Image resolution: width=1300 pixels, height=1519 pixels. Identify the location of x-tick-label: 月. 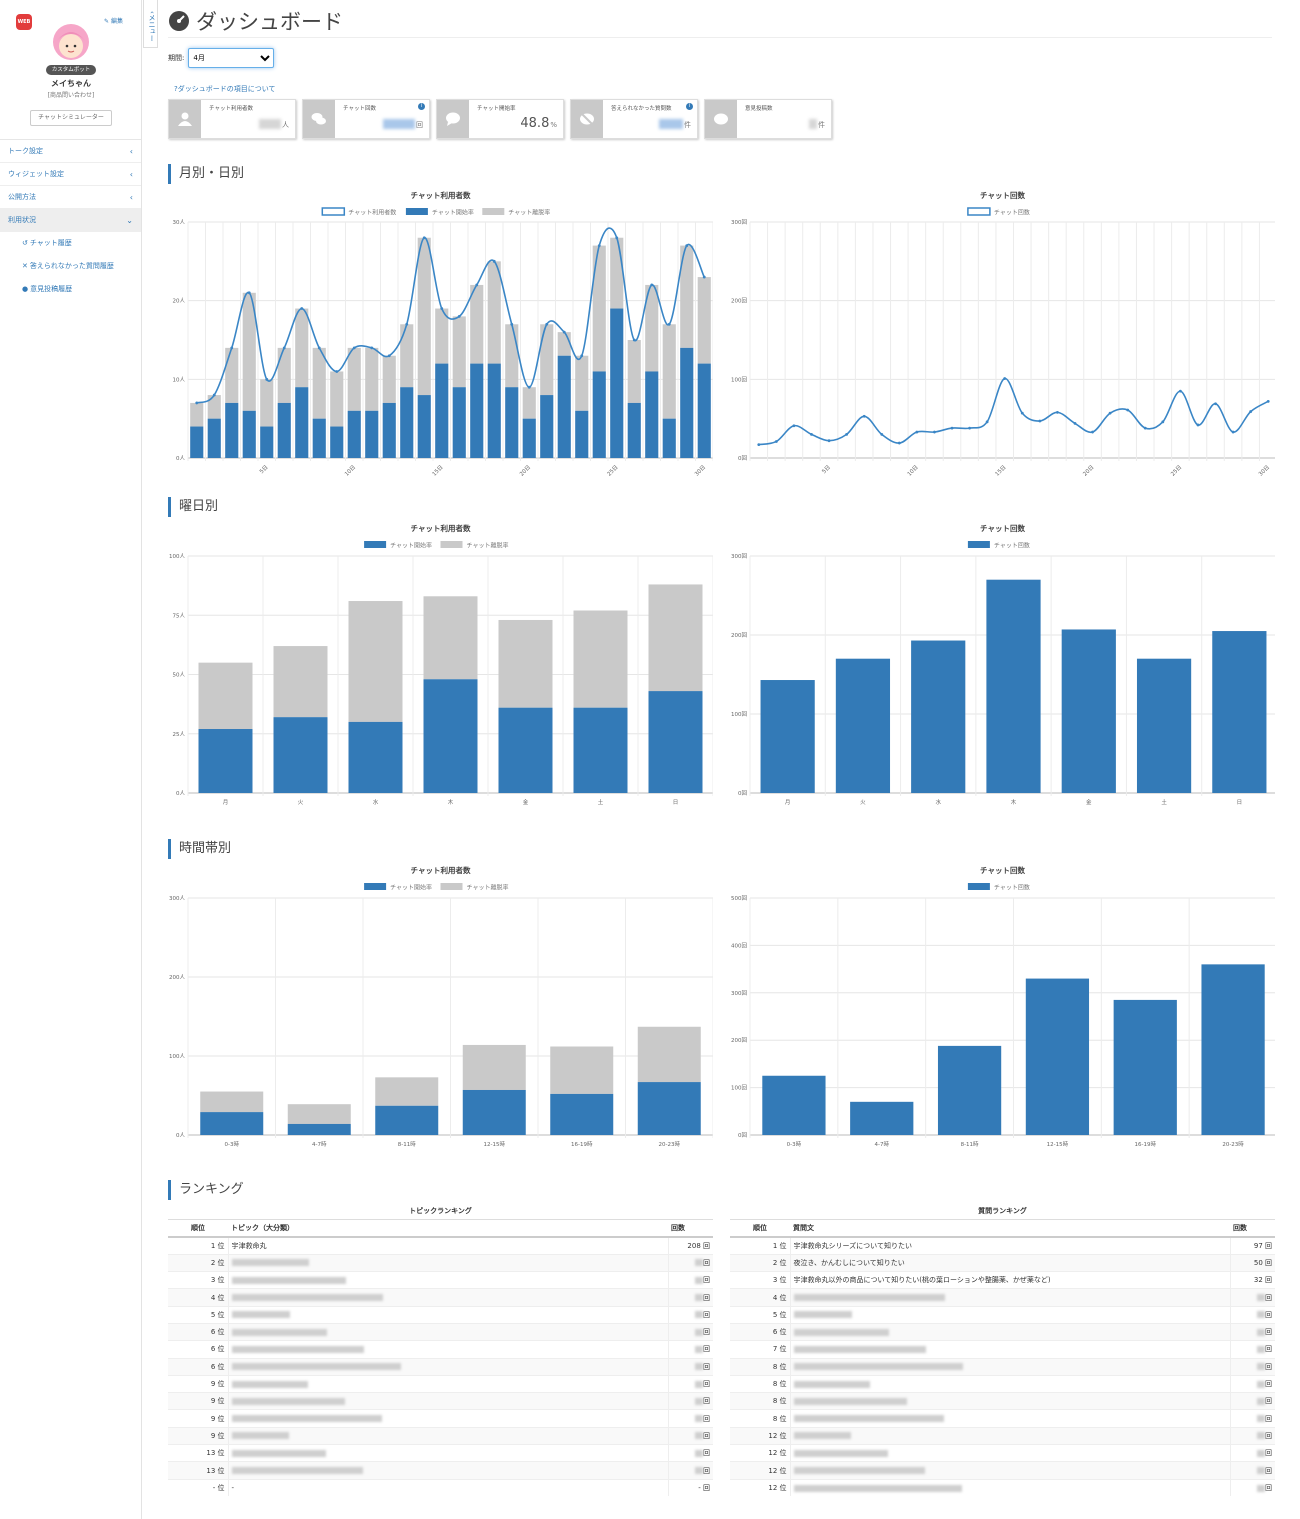
(226, 802).